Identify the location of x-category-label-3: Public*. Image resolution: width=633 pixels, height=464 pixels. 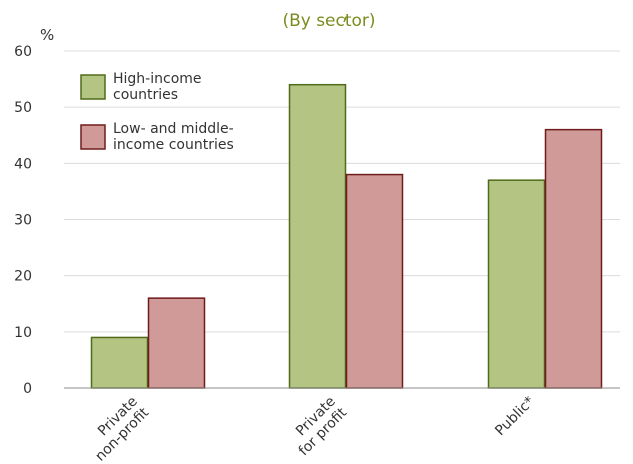
(515, 417).